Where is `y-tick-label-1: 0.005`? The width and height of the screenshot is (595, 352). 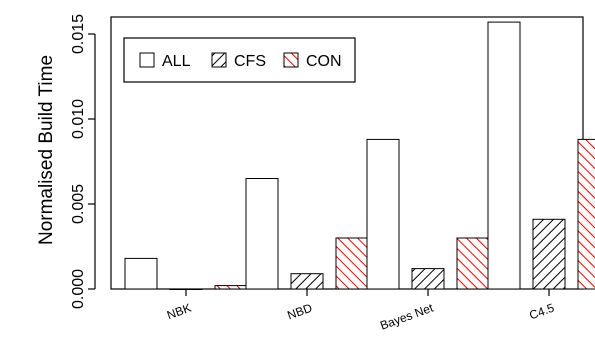 y-tick-label-1: 0.005 is located at coordinates (78, 204).